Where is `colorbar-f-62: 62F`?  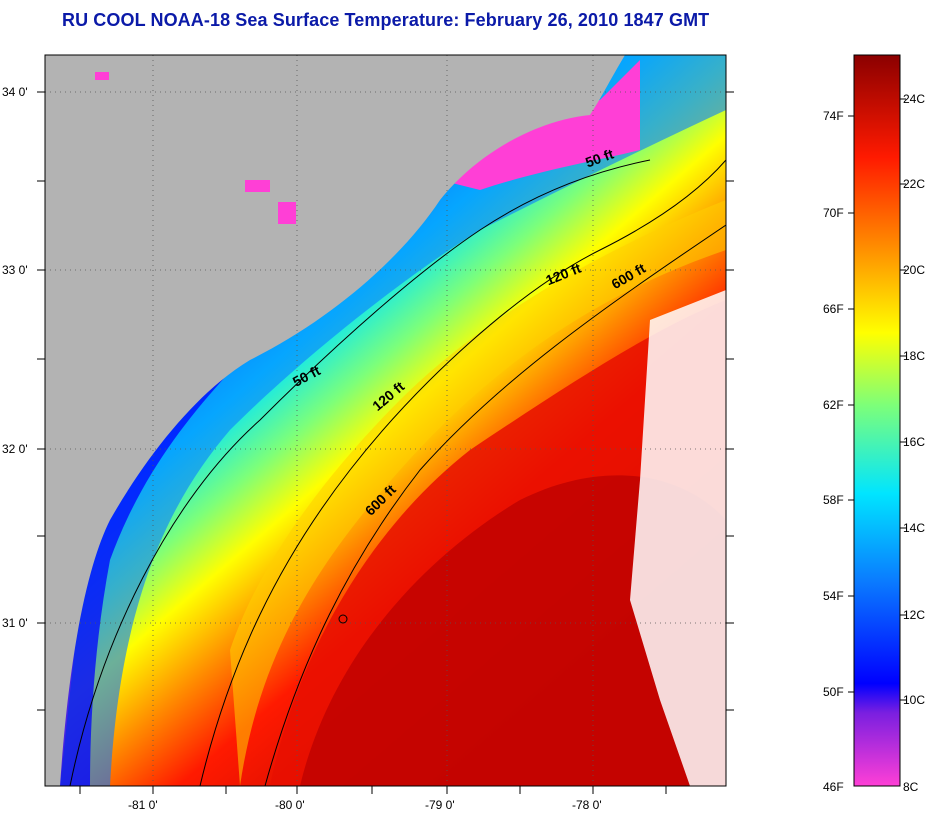 colorbar-f-62: 62F is located at coordinates (833, 405).